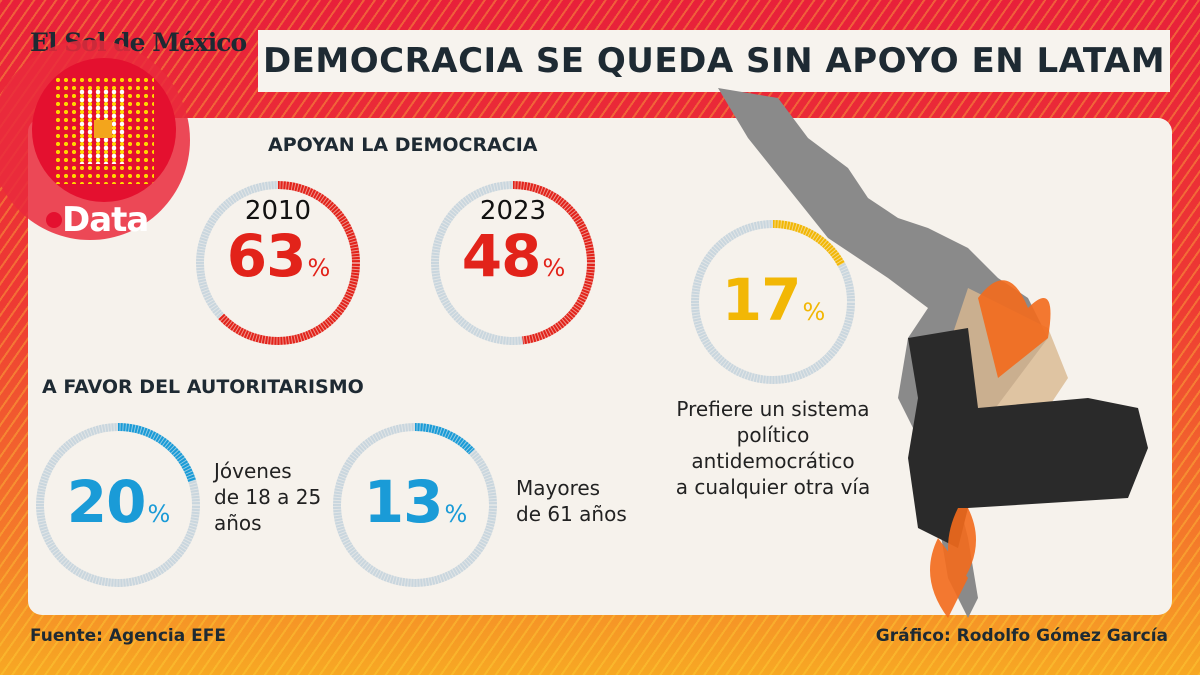 Image resolution: width=1200 pixels, height=675 pixels. I want to click on section-heading-authoritarian: A FAVOR DEL AUTORITARISMO, so click(203, 387).